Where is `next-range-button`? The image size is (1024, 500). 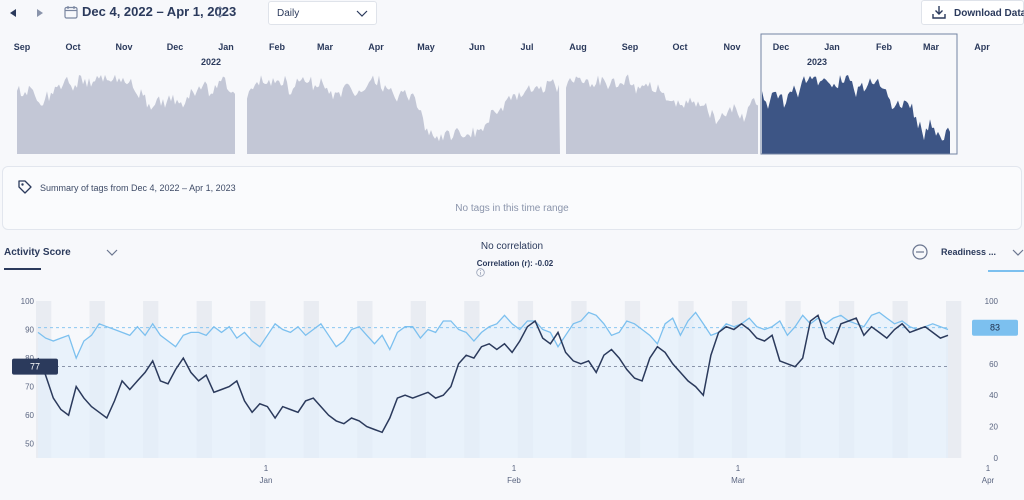
next-range-button is located at coordinates (40, 13).